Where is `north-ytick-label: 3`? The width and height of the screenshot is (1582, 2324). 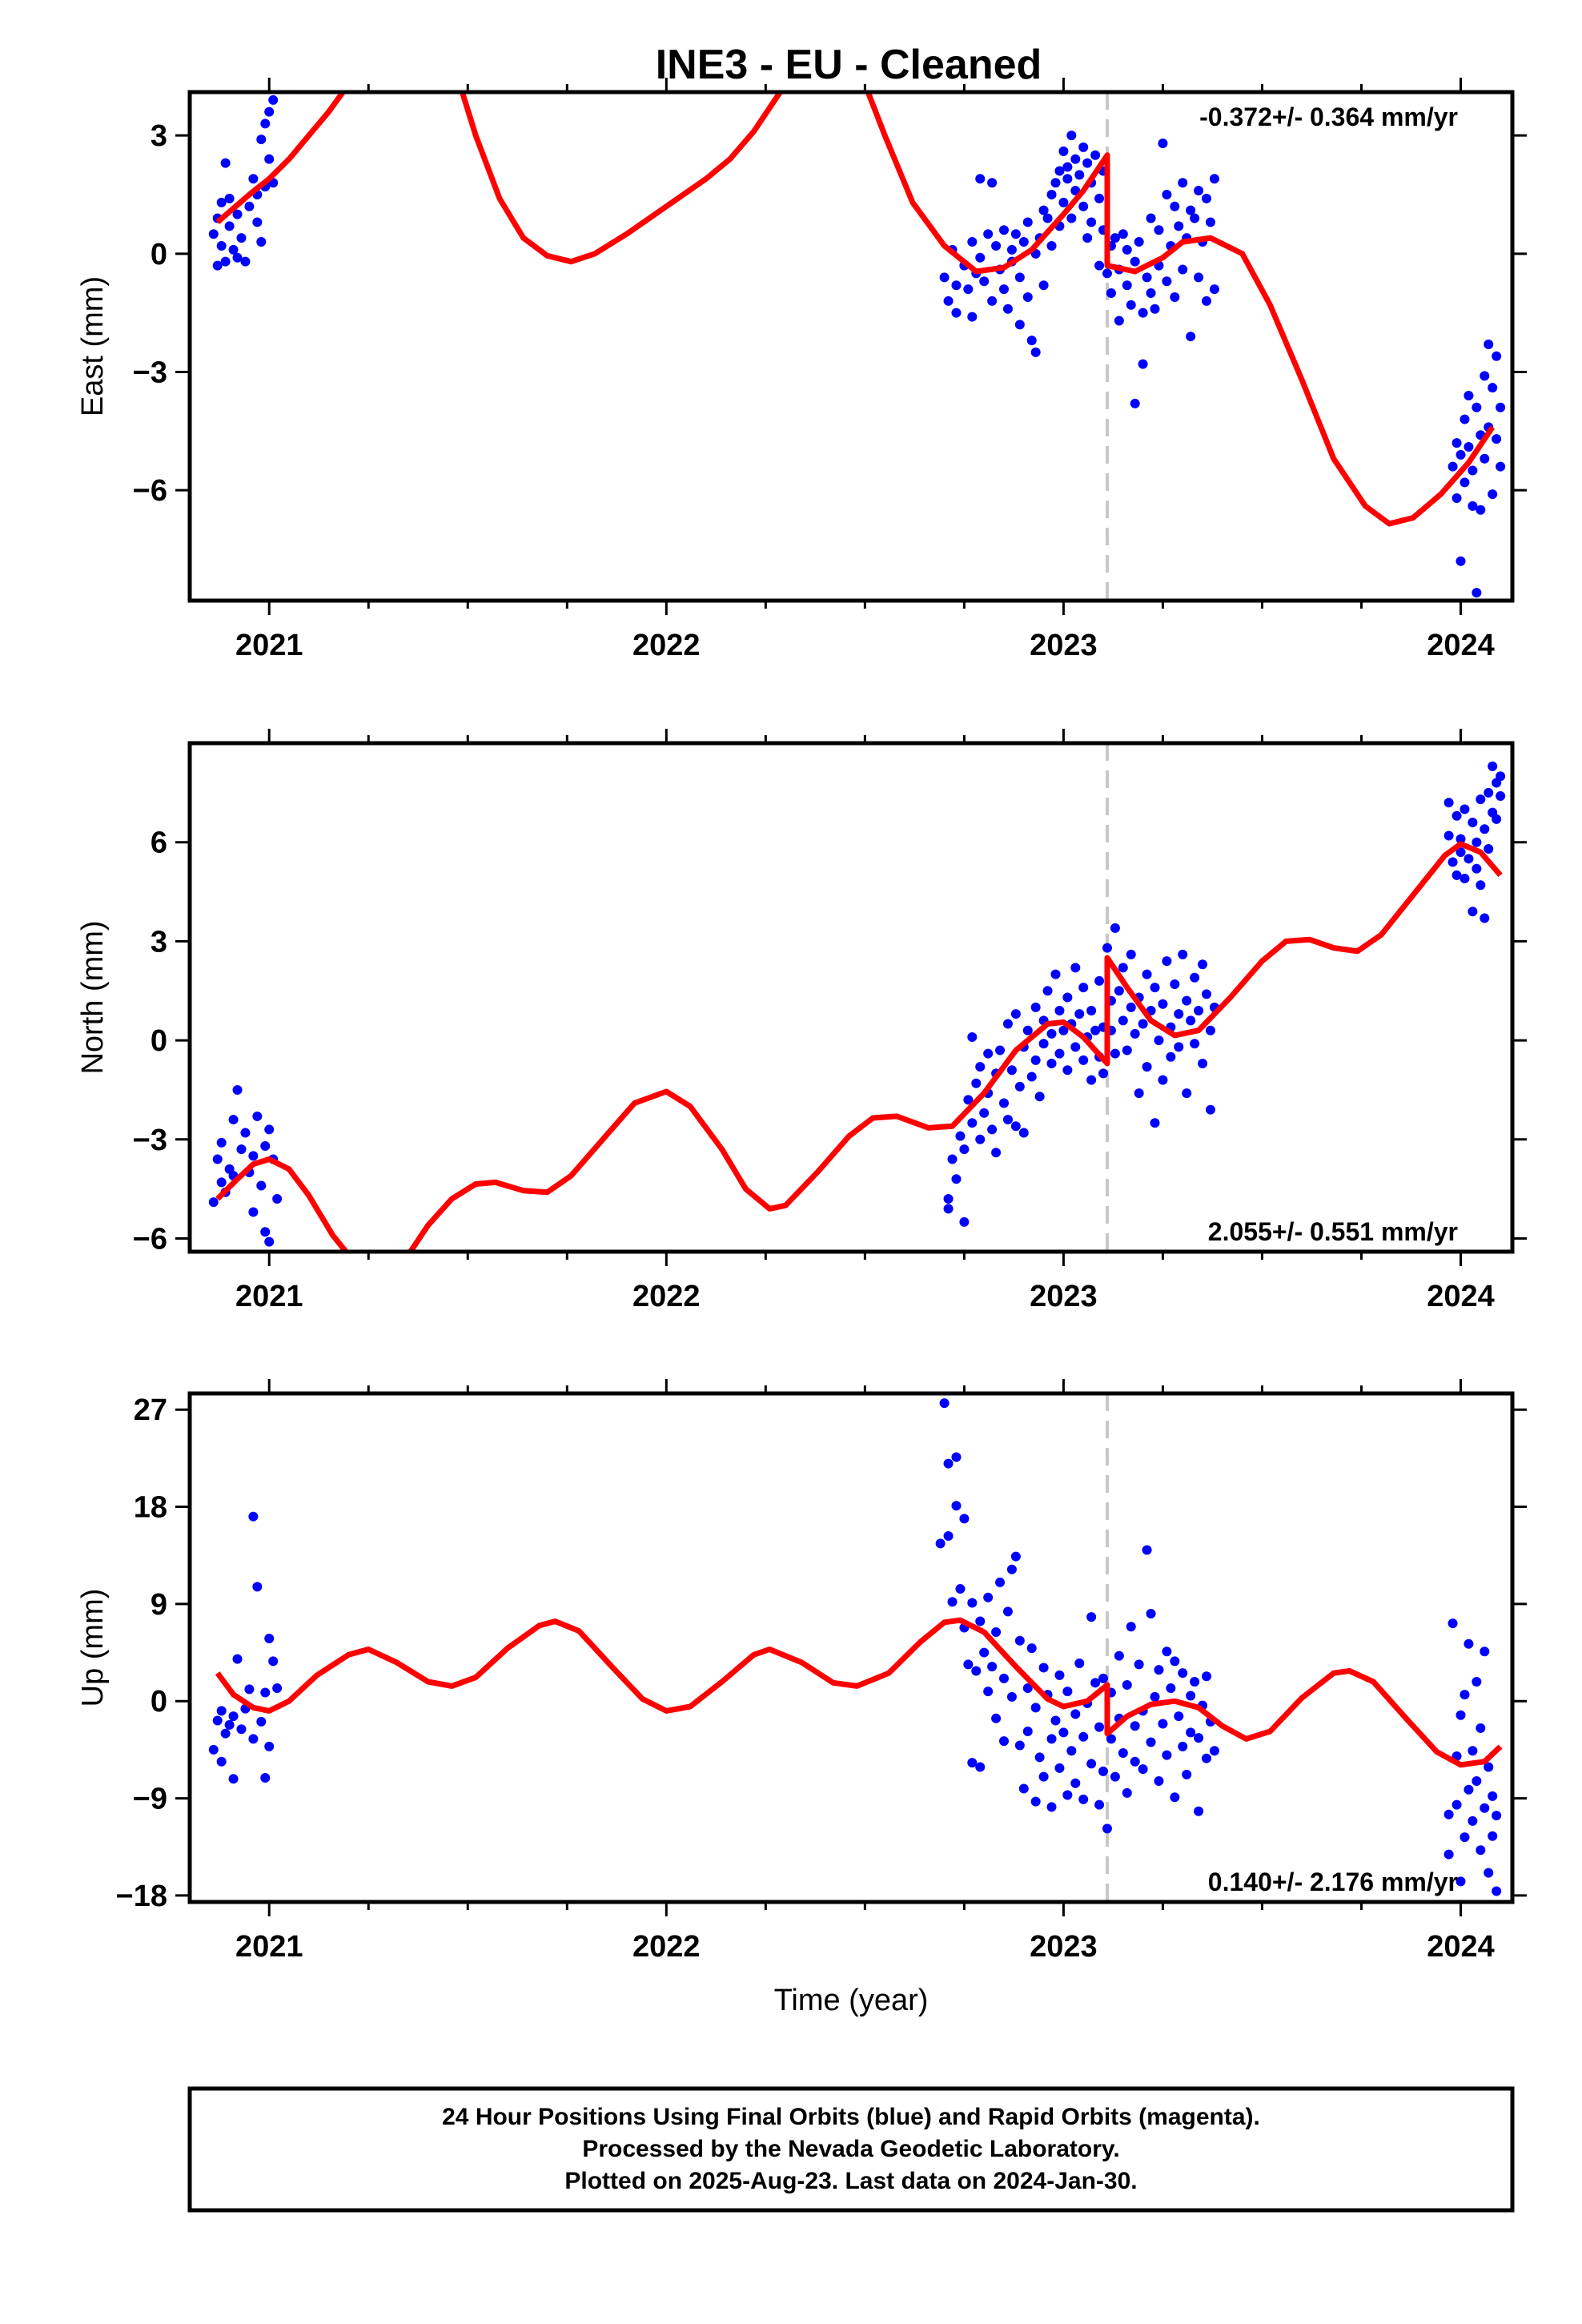 north-ytick-label: 3 is located at coordinates (159, 942).